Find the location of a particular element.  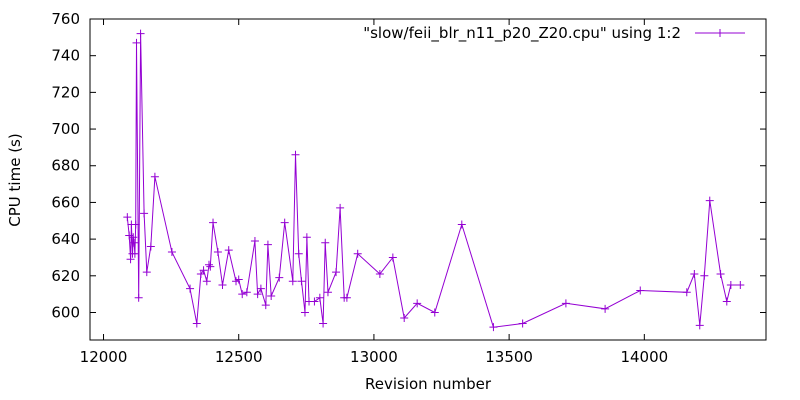

y-tick-label: 680 is located at coordinates (65, 166).